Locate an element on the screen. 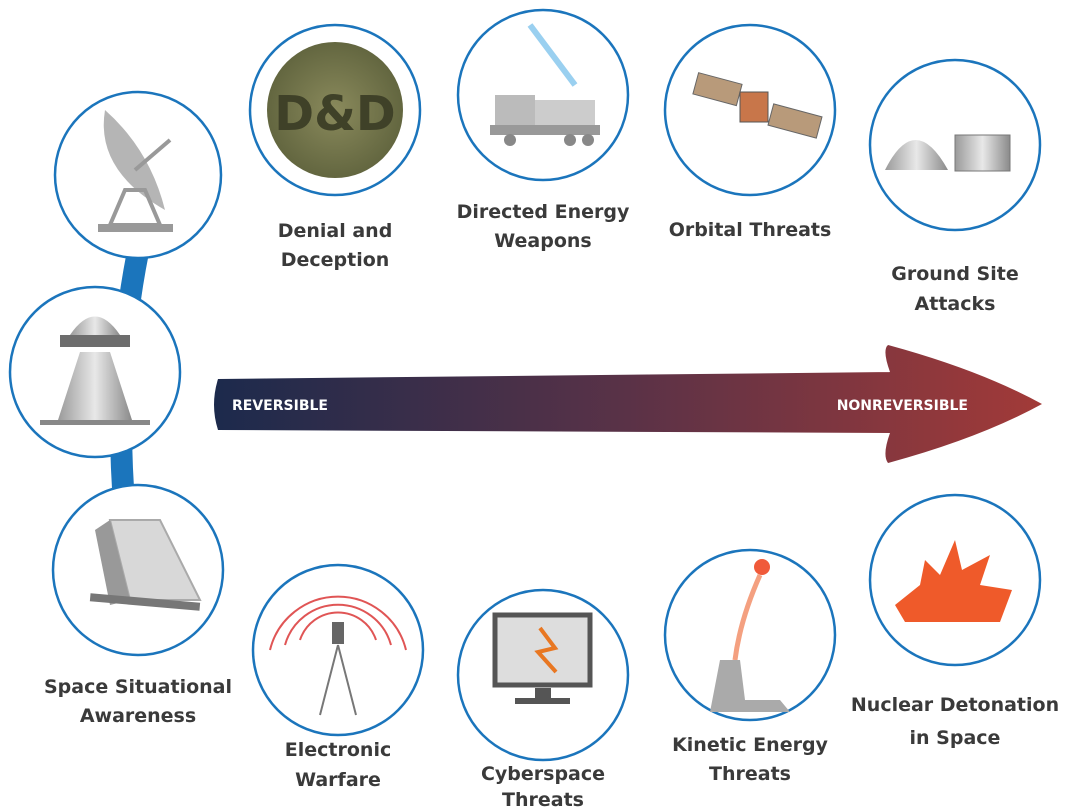 The height and width of the screenshot is (812, 1065). arrow is located at coordinates (628, 404).